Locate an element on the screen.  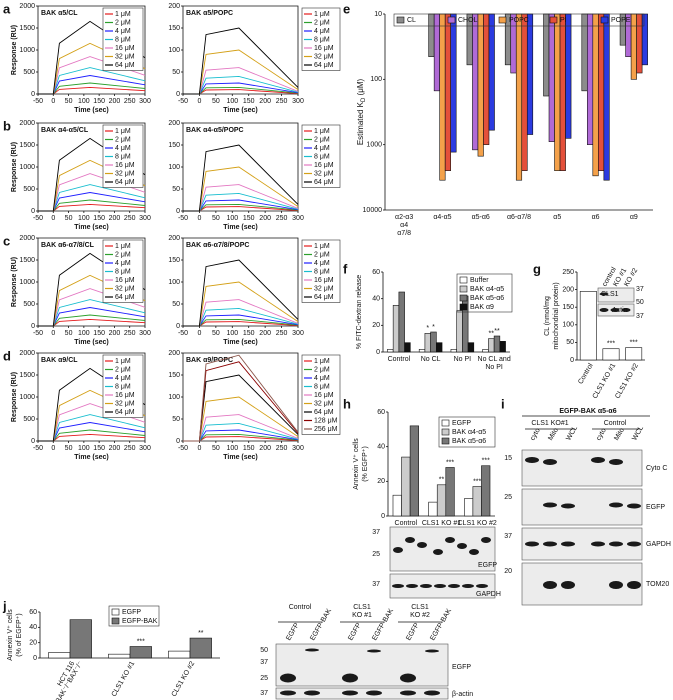
row-label: EGFP is located at coordinates (487, 565).